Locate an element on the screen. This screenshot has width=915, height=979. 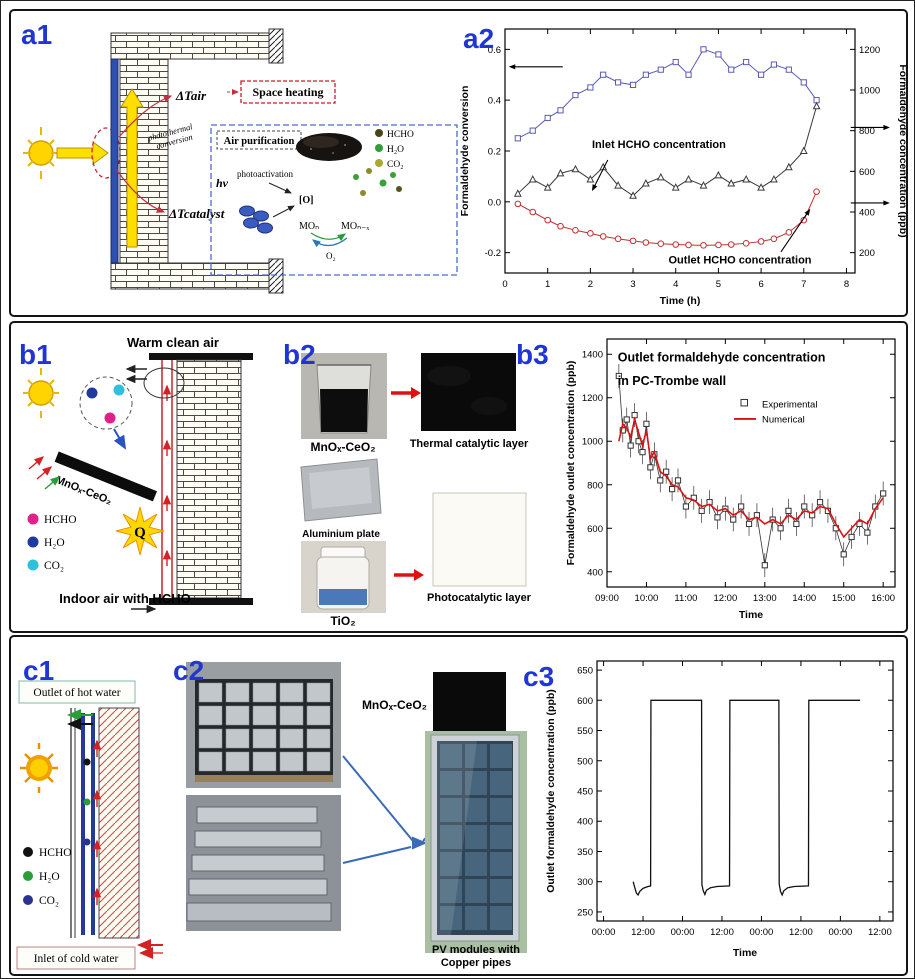
pv-panel-label-1: PV modules with is located at coordinates (476, 950).